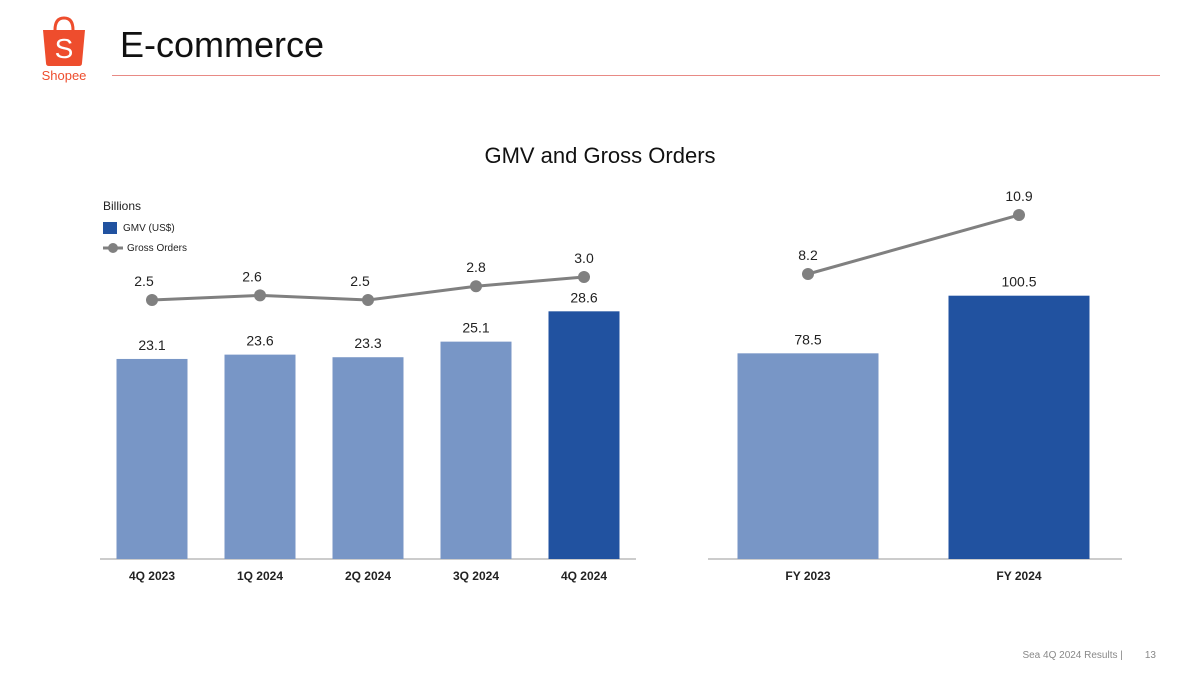 The image size is (1200, 675). I want to click on page-number: 13, so click(1150, 655).